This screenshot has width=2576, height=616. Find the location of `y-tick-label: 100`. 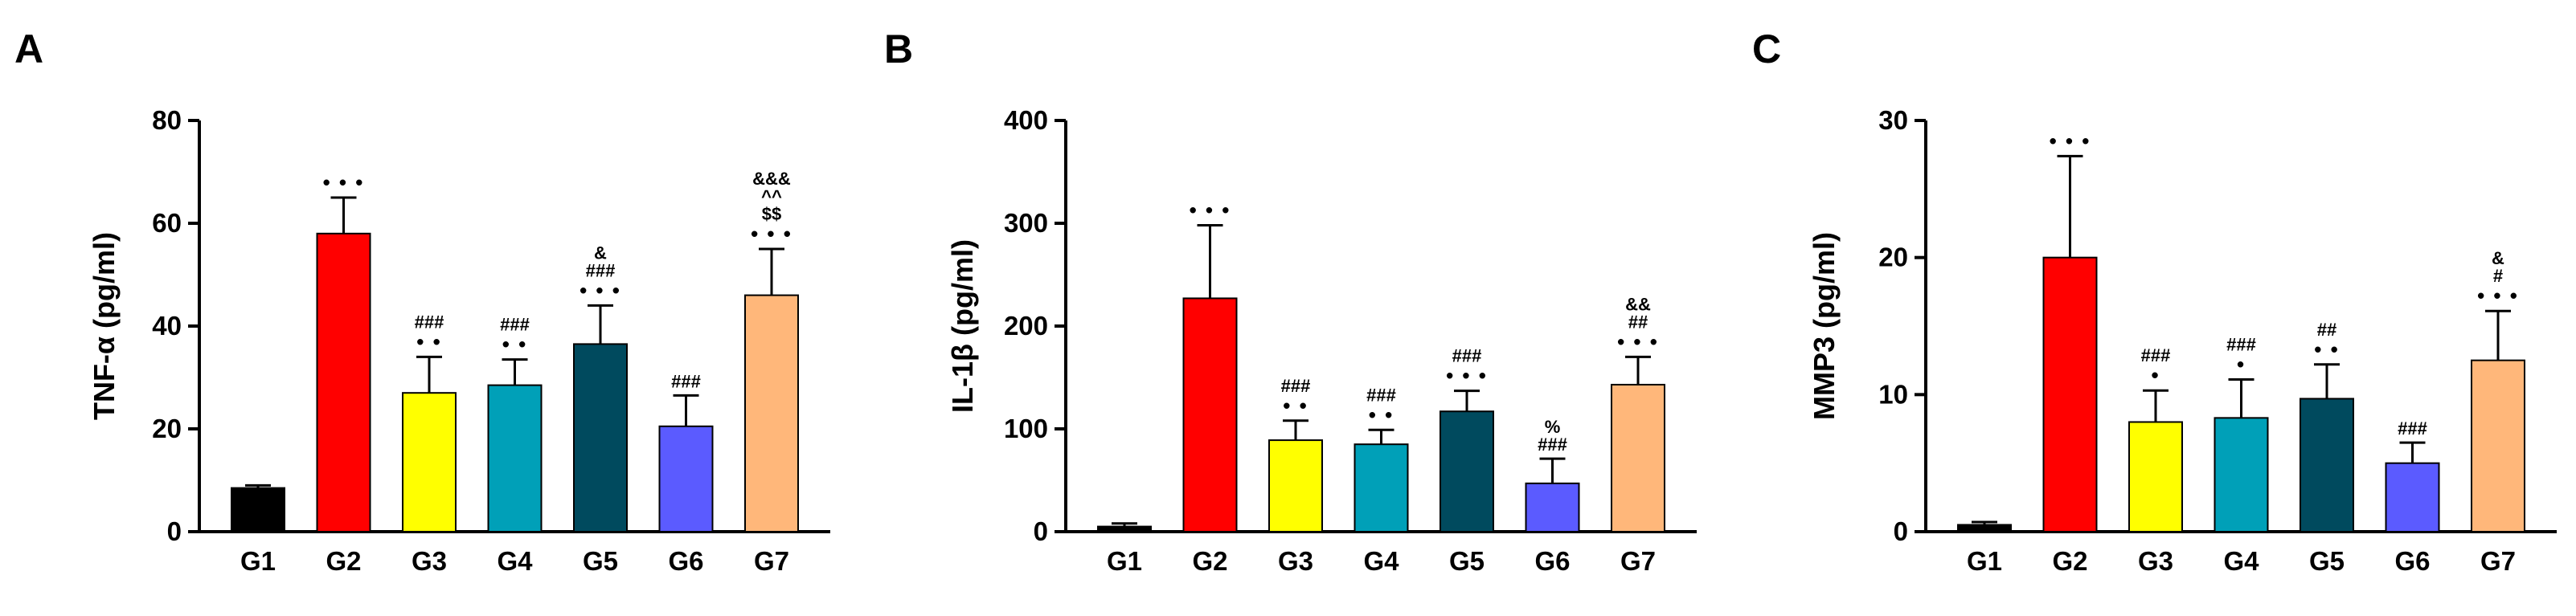

y-tick-label: 100 is located at coordinates (1026, 428).